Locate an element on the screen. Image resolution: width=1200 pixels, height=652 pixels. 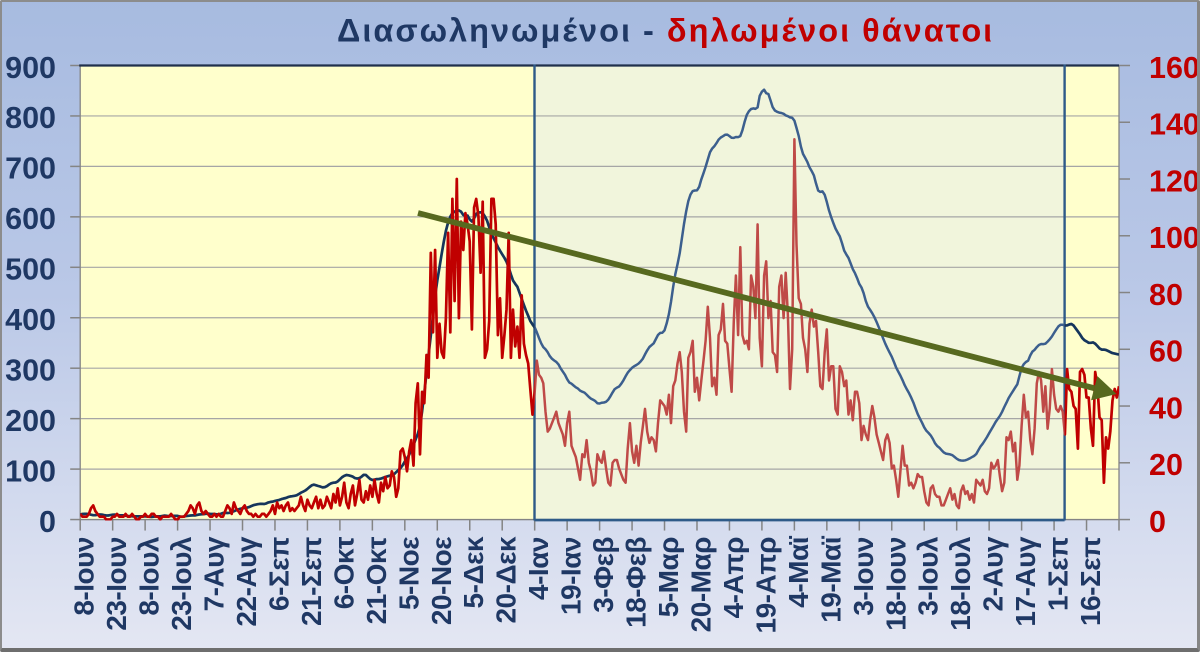
svg-text: 8-Ιουν is located at coordinates (84, 576).